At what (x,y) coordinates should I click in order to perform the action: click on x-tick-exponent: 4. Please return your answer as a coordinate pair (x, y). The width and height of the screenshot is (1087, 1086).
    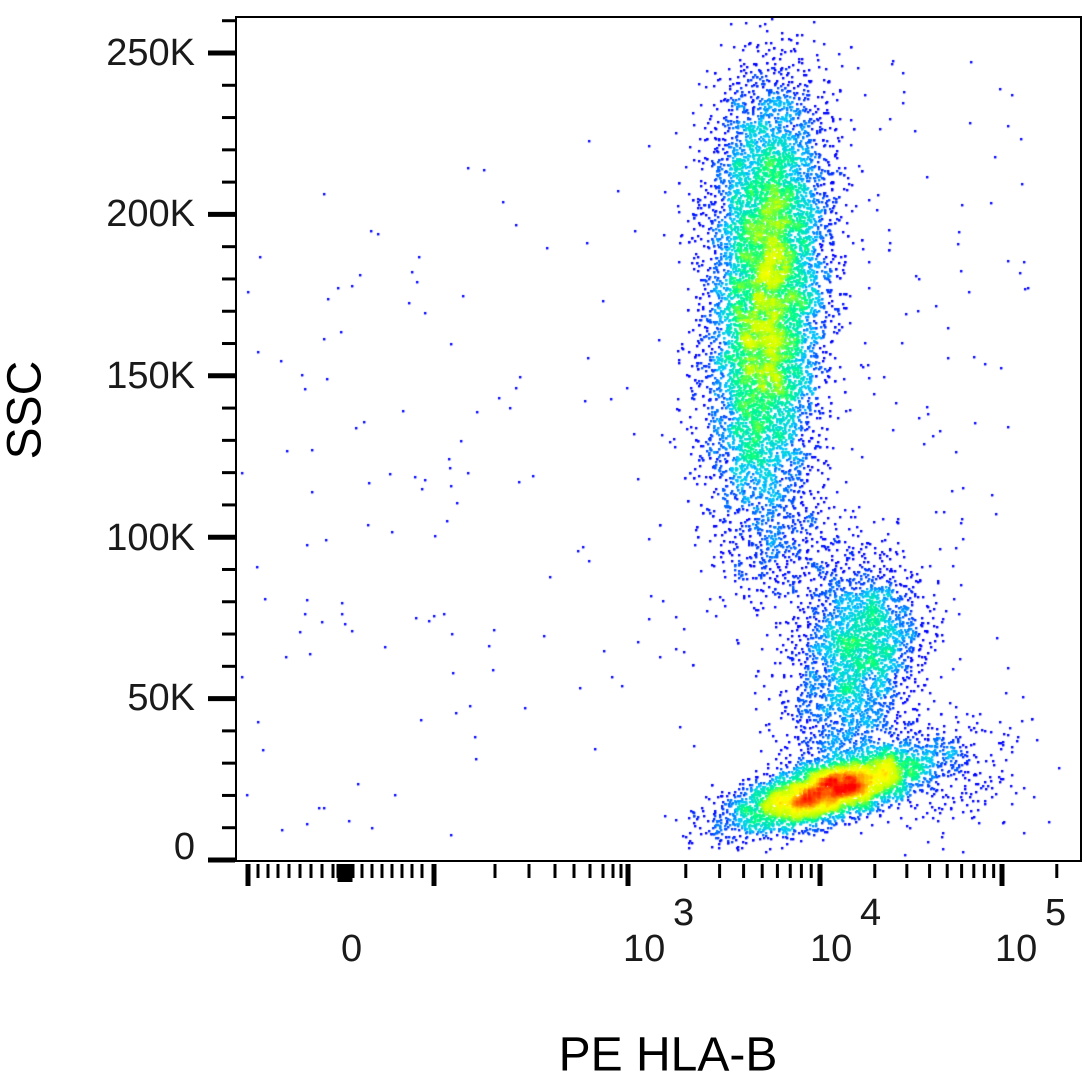
    Looking at the image, I should click on (871, 913).